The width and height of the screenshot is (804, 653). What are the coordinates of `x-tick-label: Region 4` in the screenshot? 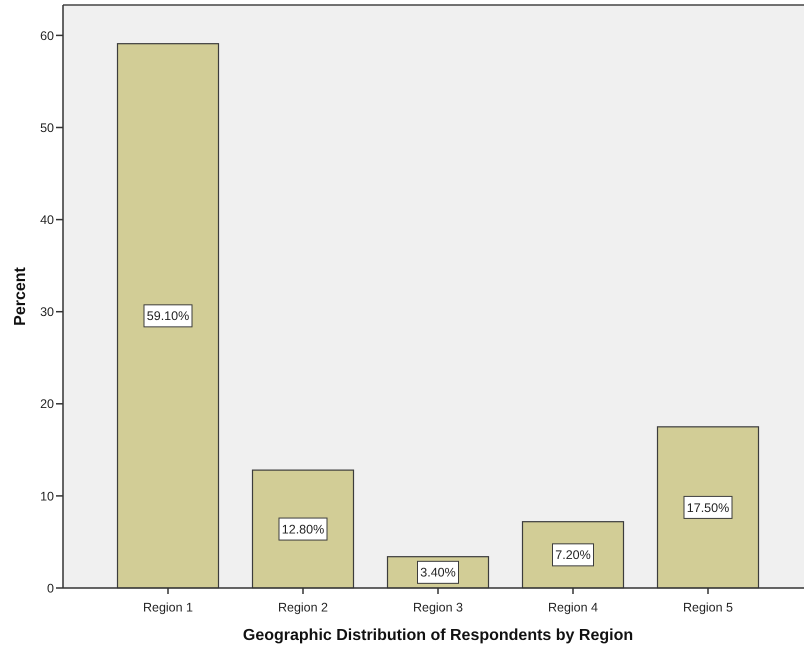 It's located at (573, 607).